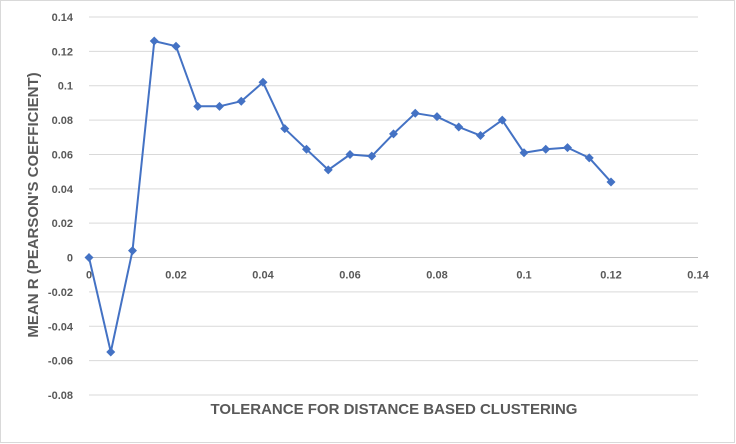  What do you see at coordinates (398, 276) in the screenshot?
I see `x-axis-tick-labels: 0 0.02 0.04 0.06 0.08 0.1 0.12 0.14` at bounding box center [398, 276].